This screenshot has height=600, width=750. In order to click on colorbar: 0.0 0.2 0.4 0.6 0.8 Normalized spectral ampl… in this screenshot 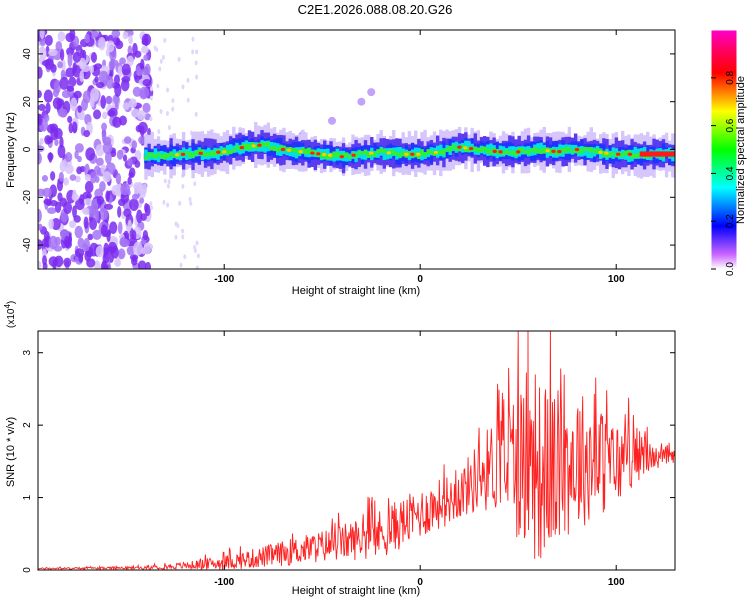, I will do `click(728, 152)`.